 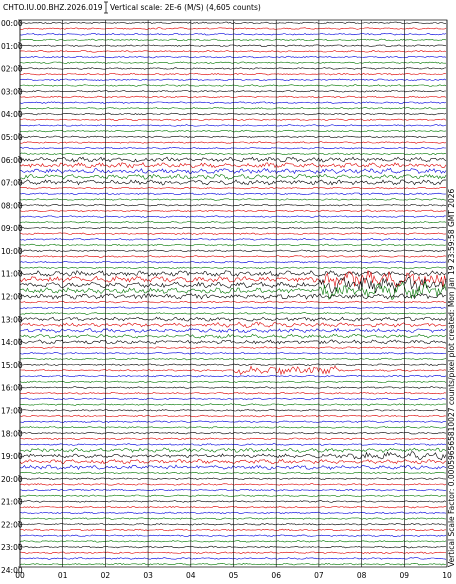 I want to click on y-label: 16:00, so click(x=12, y=388).